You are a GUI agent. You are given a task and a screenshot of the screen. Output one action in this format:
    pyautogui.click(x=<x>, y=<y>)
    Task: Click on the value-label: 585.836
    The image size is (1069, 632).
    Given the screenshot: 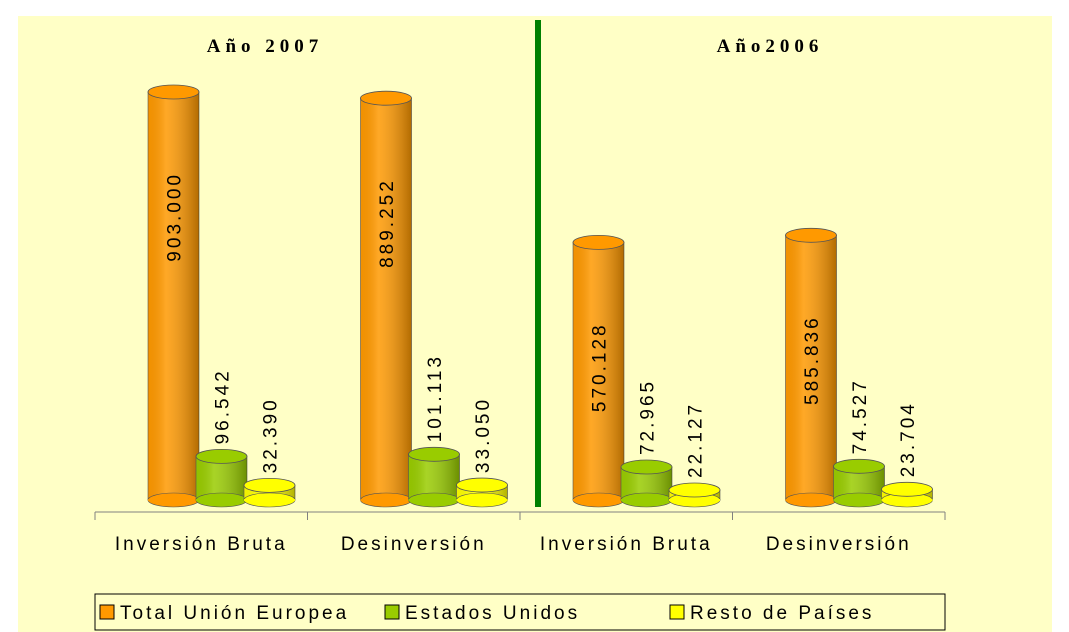 What is the action you would take?
    pyautogui.click(x=812, y=360)
    